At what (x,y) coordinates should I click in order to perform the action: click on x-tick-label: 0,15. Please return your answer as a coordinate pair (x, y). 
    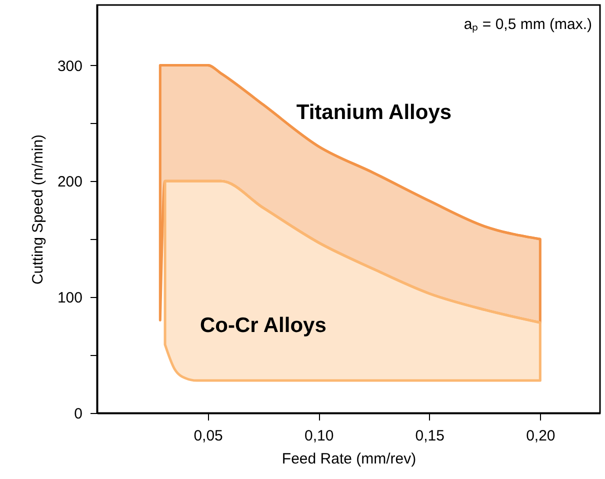
    Looking at the image, I should click on (429, 436).